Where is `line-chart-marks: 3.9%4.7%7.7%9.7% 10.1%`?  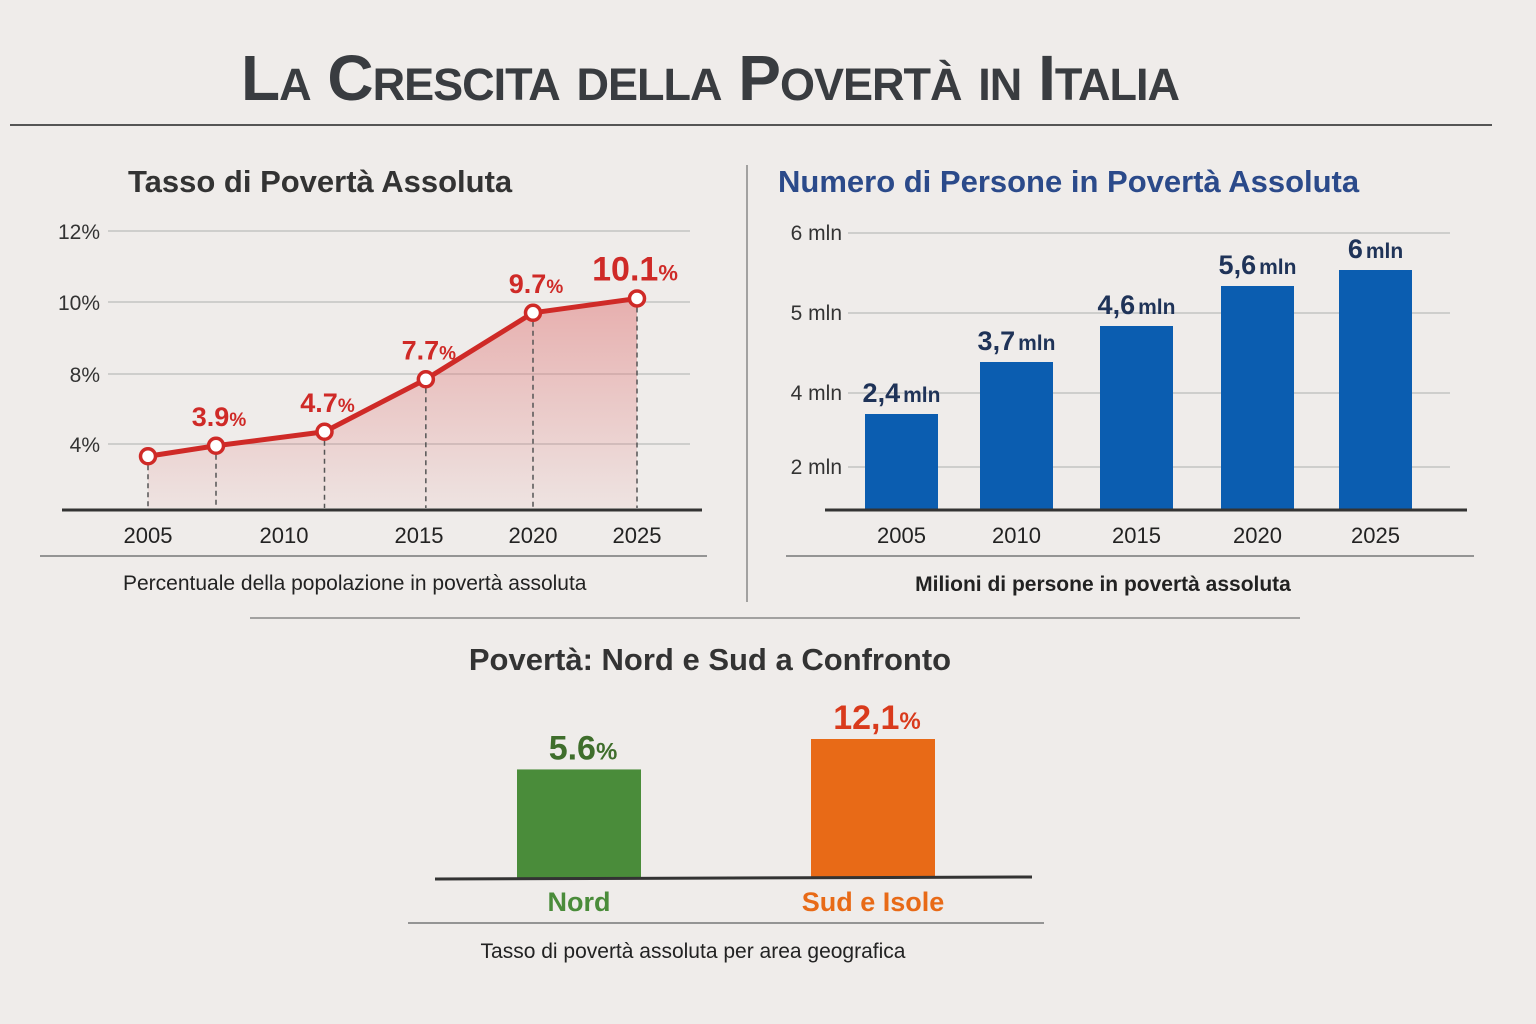 line-chart-marks: 3.9%4.7%7.7%9.7% 10.1% is located at coordinates (408, 379).